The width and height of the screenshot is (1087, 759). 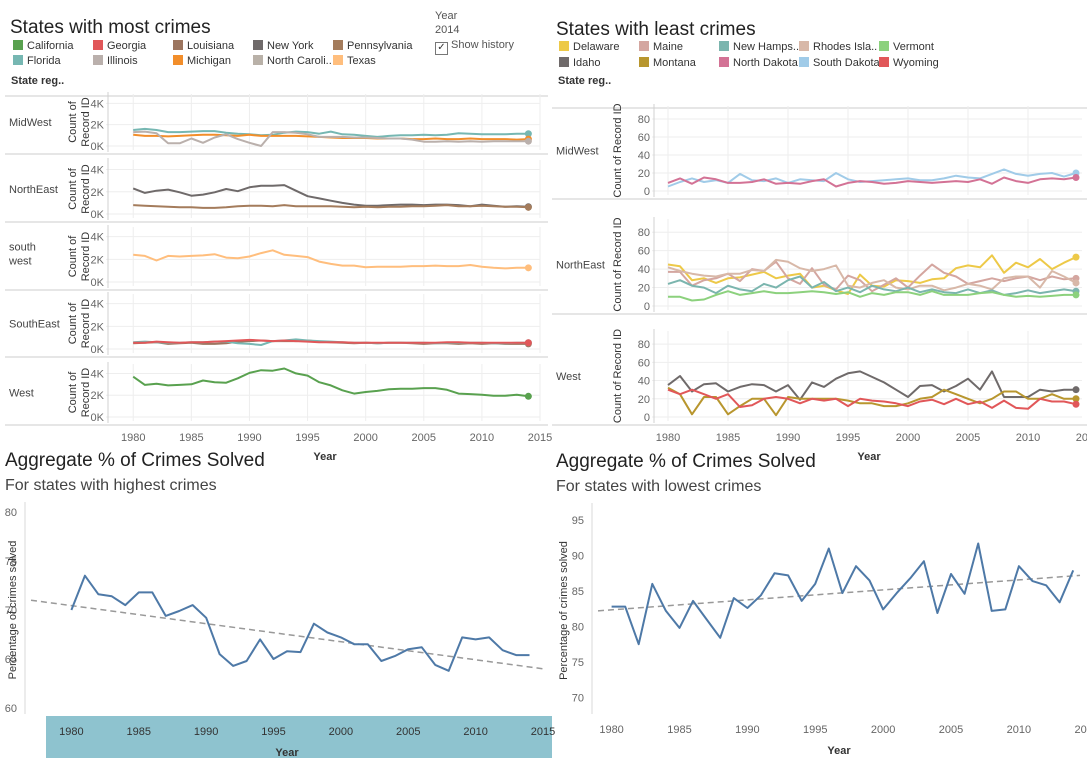 What do you see at coordinates (299, 61) in the screenshot?
I see `legend-label: North Caroli..` at bounding box center [299, 61].